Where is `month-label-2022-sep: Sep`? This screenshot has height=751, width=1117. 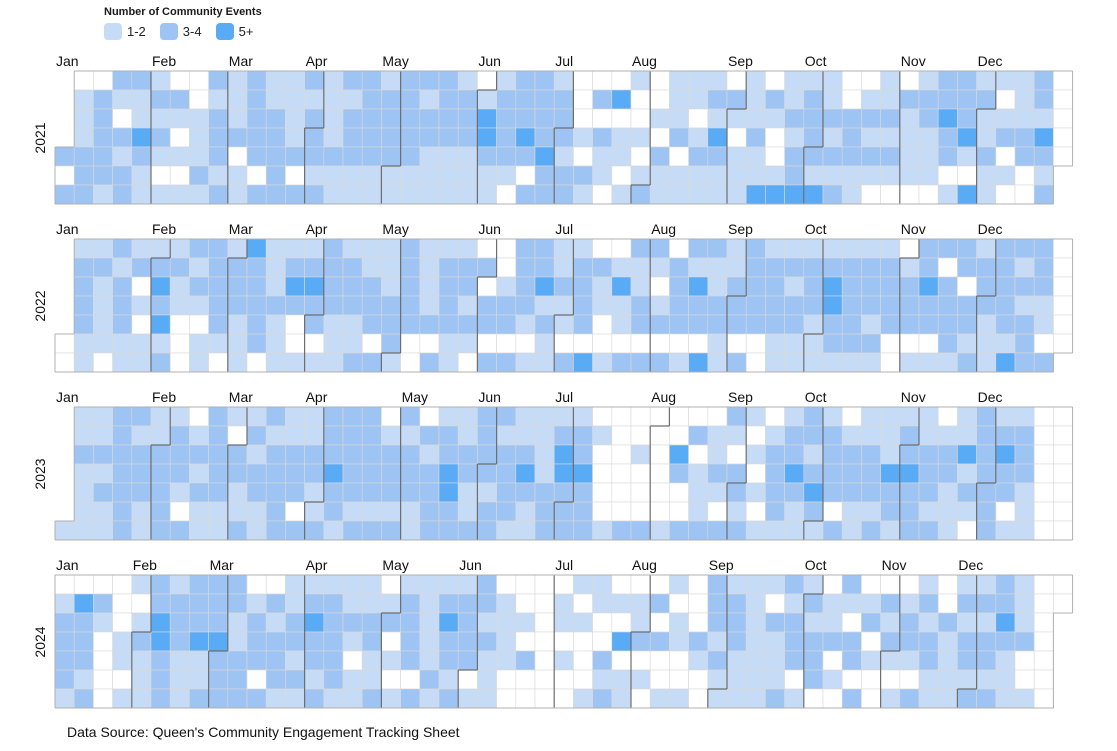
month-label-2022-sep: Sep is located at coordinates (740, 229).